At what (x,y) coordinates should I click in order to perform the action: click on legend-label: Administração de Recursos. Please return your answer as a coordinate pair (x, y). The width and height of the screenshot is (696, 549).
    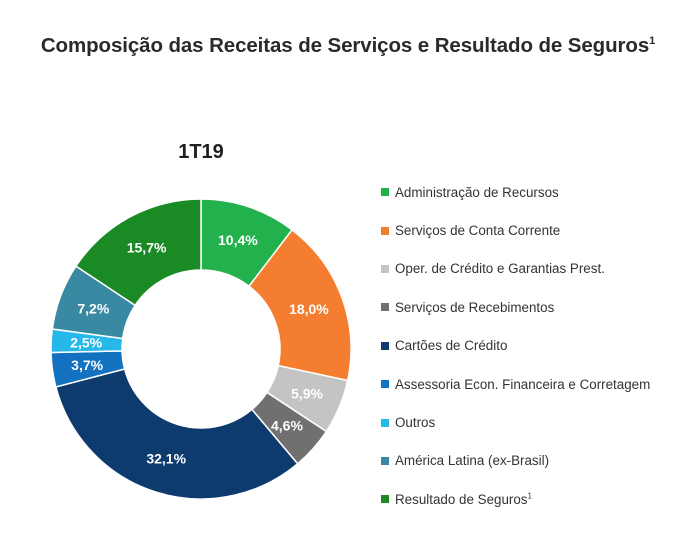
    Looking at the image, I should click on (477, 192).